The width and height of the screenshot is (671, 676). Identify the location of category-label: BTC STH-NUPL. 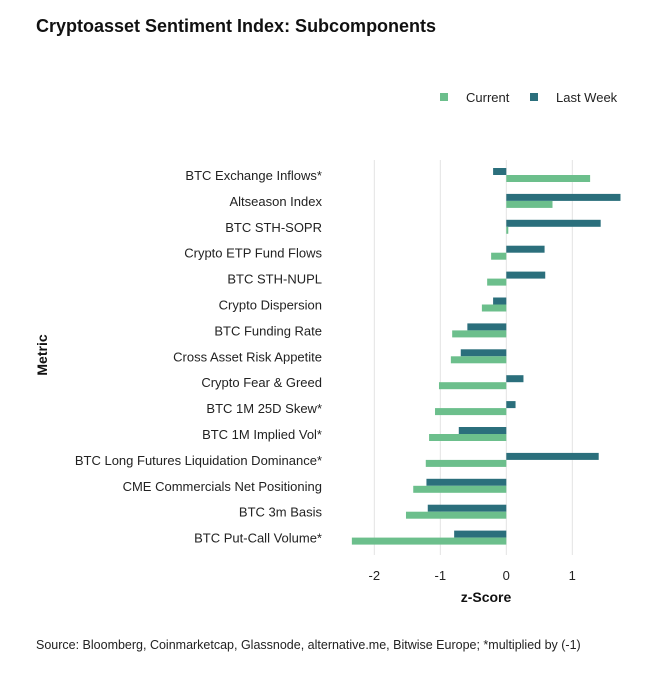
(274, 279).